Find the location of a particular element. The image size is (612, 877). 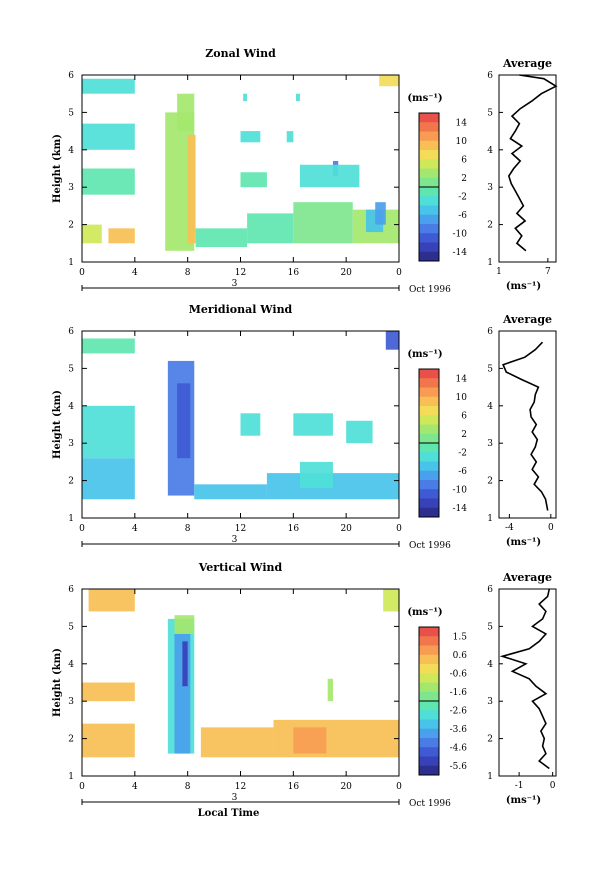

x-tick-label: 8 is located at coordinates (188, 273).